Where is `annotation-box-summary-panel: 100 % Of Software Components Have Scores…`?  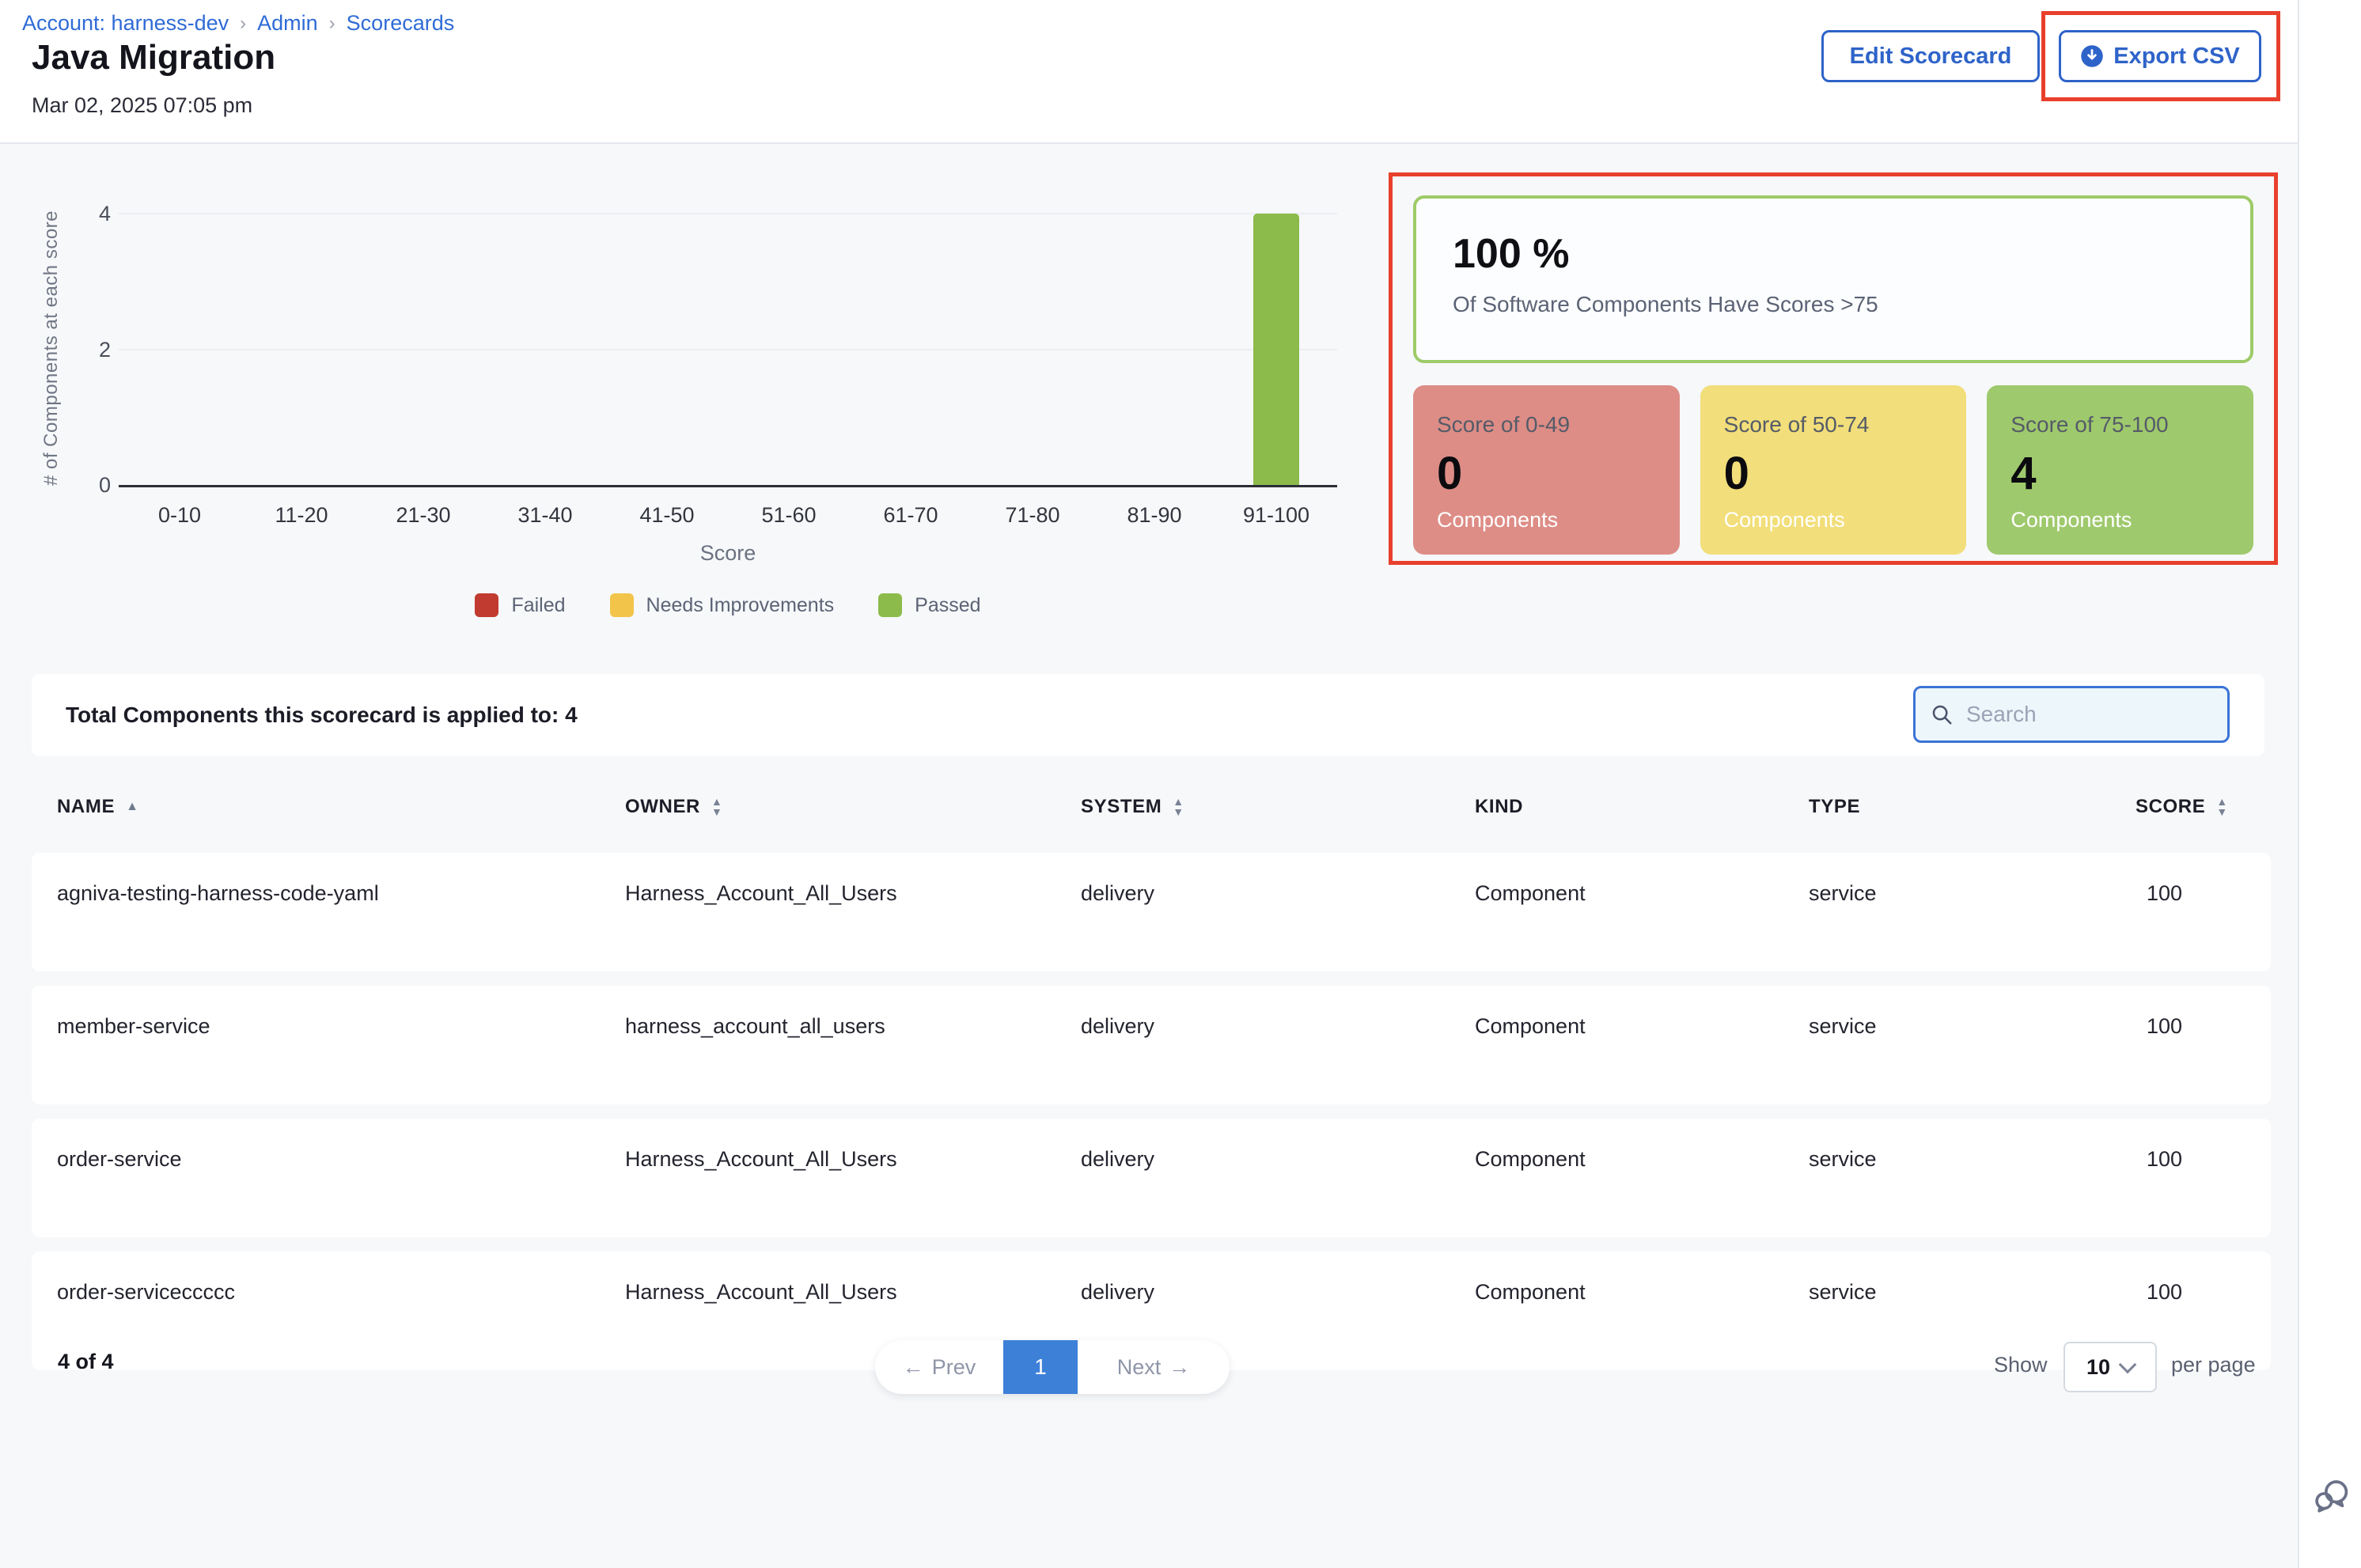
annotation-box-summary-panel: 100 % Of Software Components Have Scores… is located at coordinates (1833, 368).